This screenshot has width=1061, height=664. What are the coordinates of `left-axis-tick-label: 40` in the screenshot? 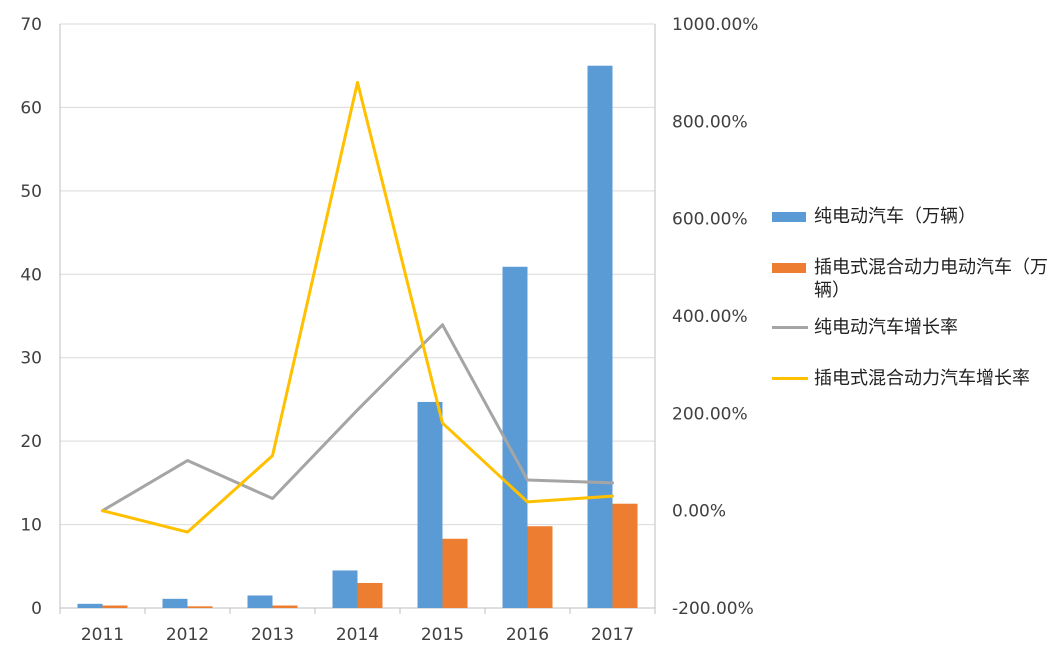 It's located at (31, 275).